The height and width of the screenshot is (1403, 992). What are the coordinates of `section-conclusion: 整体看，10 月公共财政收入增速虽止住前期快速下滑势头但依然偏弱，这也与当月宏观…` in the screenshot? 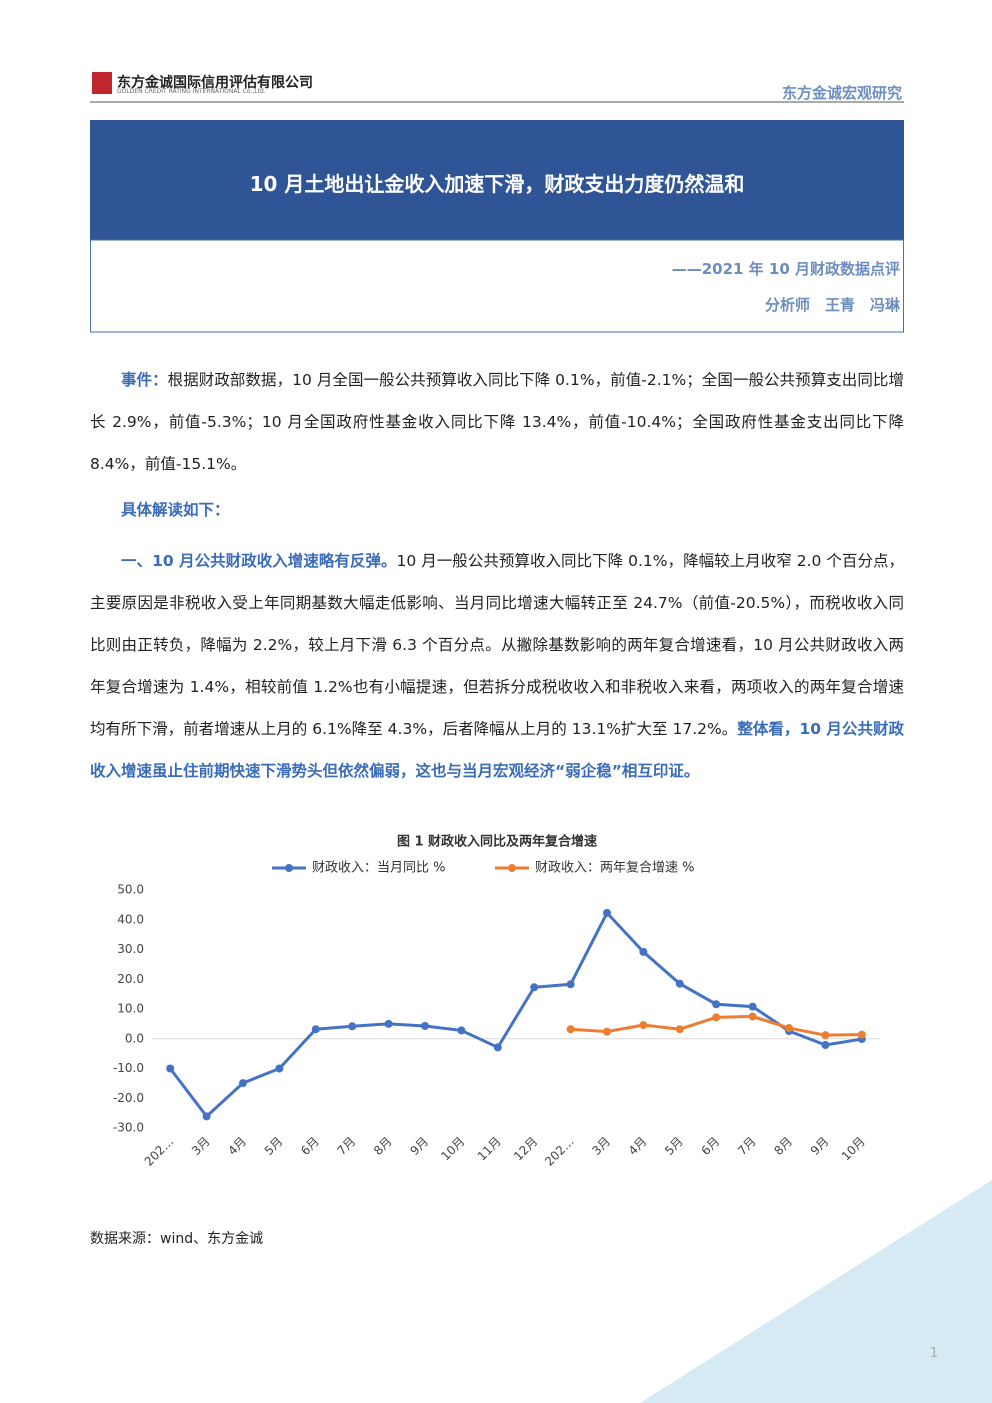 It's located at (497, 750).